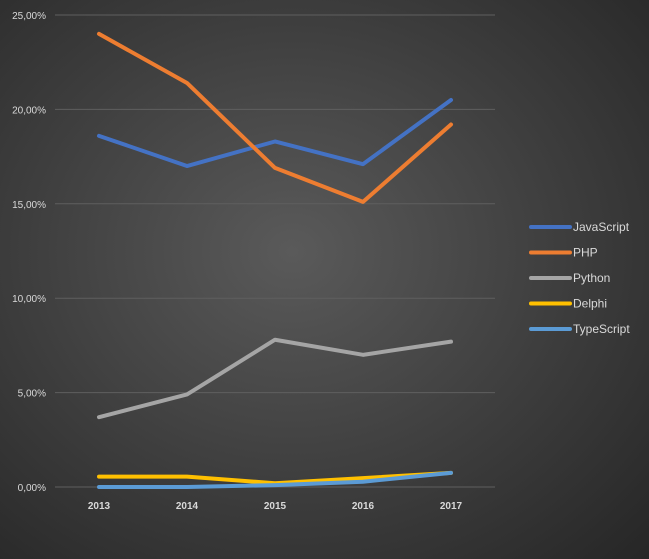 This screenshot has height=559, width=649. I want to click on y-tick-label: 5,00%, so click(32, 394).